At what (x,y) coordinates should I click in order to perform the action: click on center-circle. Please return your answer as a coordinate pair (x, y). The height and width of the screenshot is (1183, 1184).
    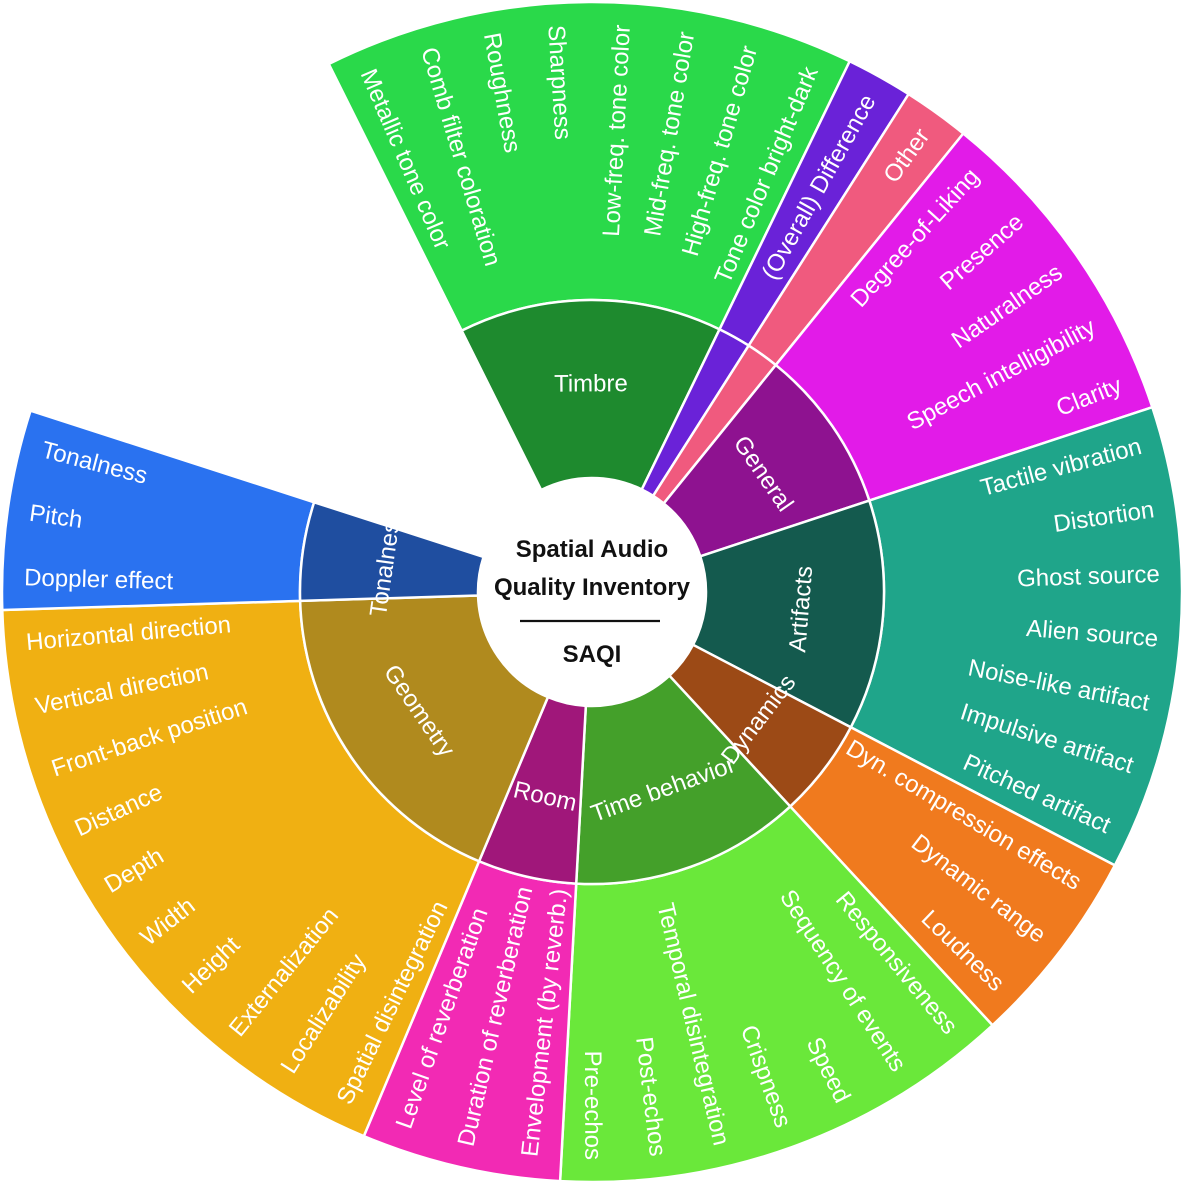
    Looking at the image, I should click on (592, 592).